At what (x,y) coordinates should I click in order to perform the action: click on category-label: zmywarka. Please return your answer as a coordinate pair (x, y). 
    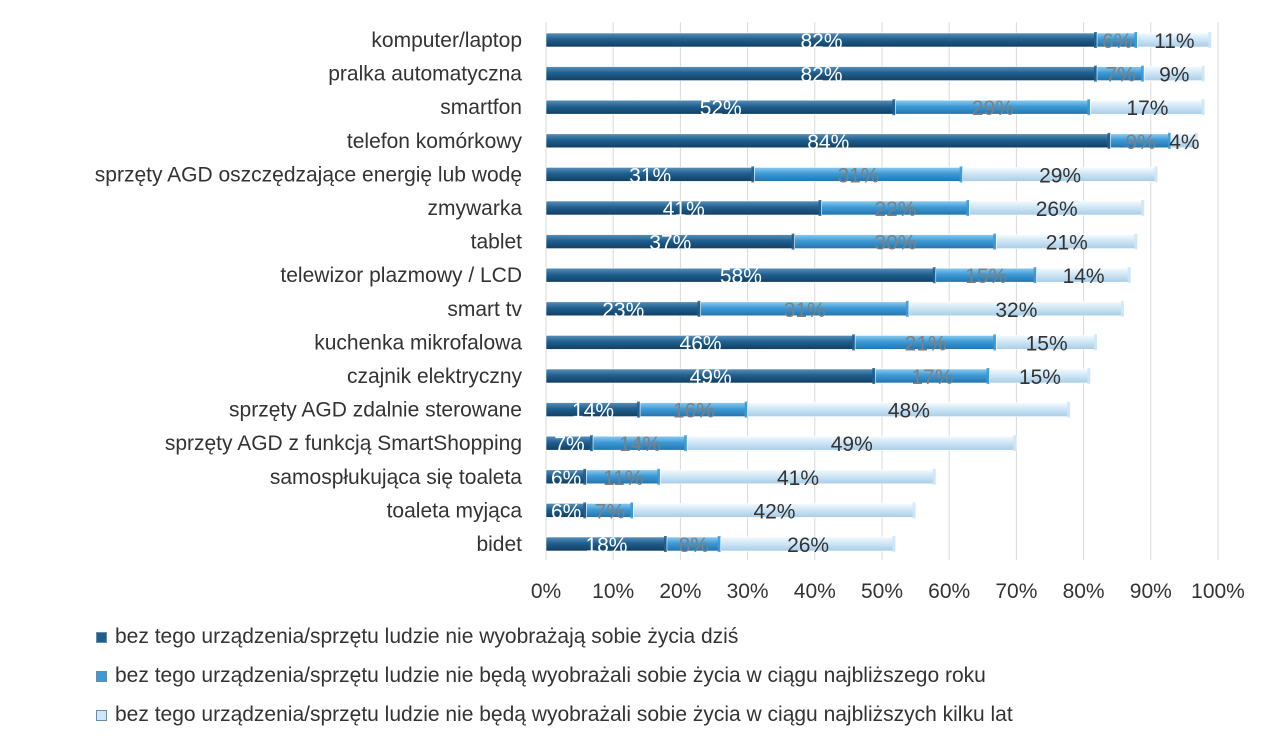
    Looking at the image, I should click on (474, 208).